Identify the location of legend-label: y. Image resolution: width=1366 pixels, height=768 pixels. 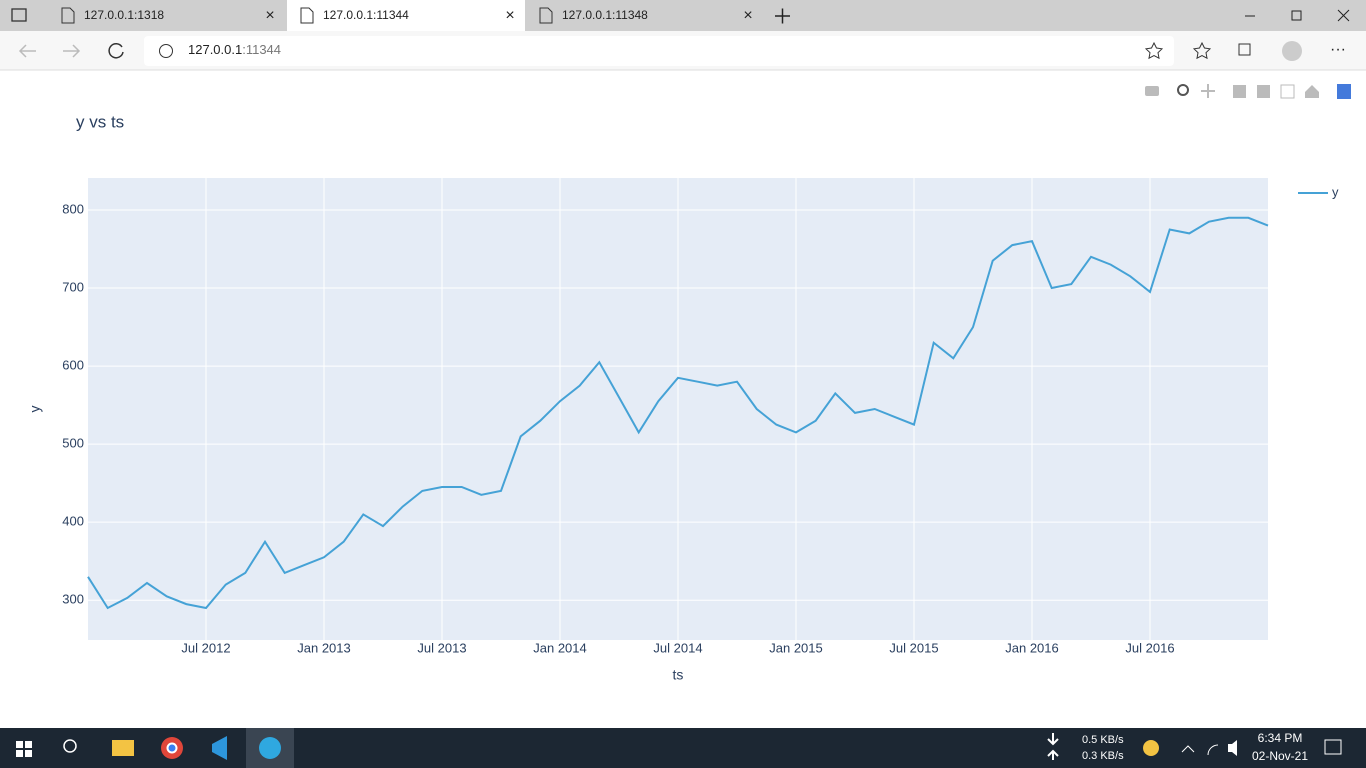
(1335, 191).